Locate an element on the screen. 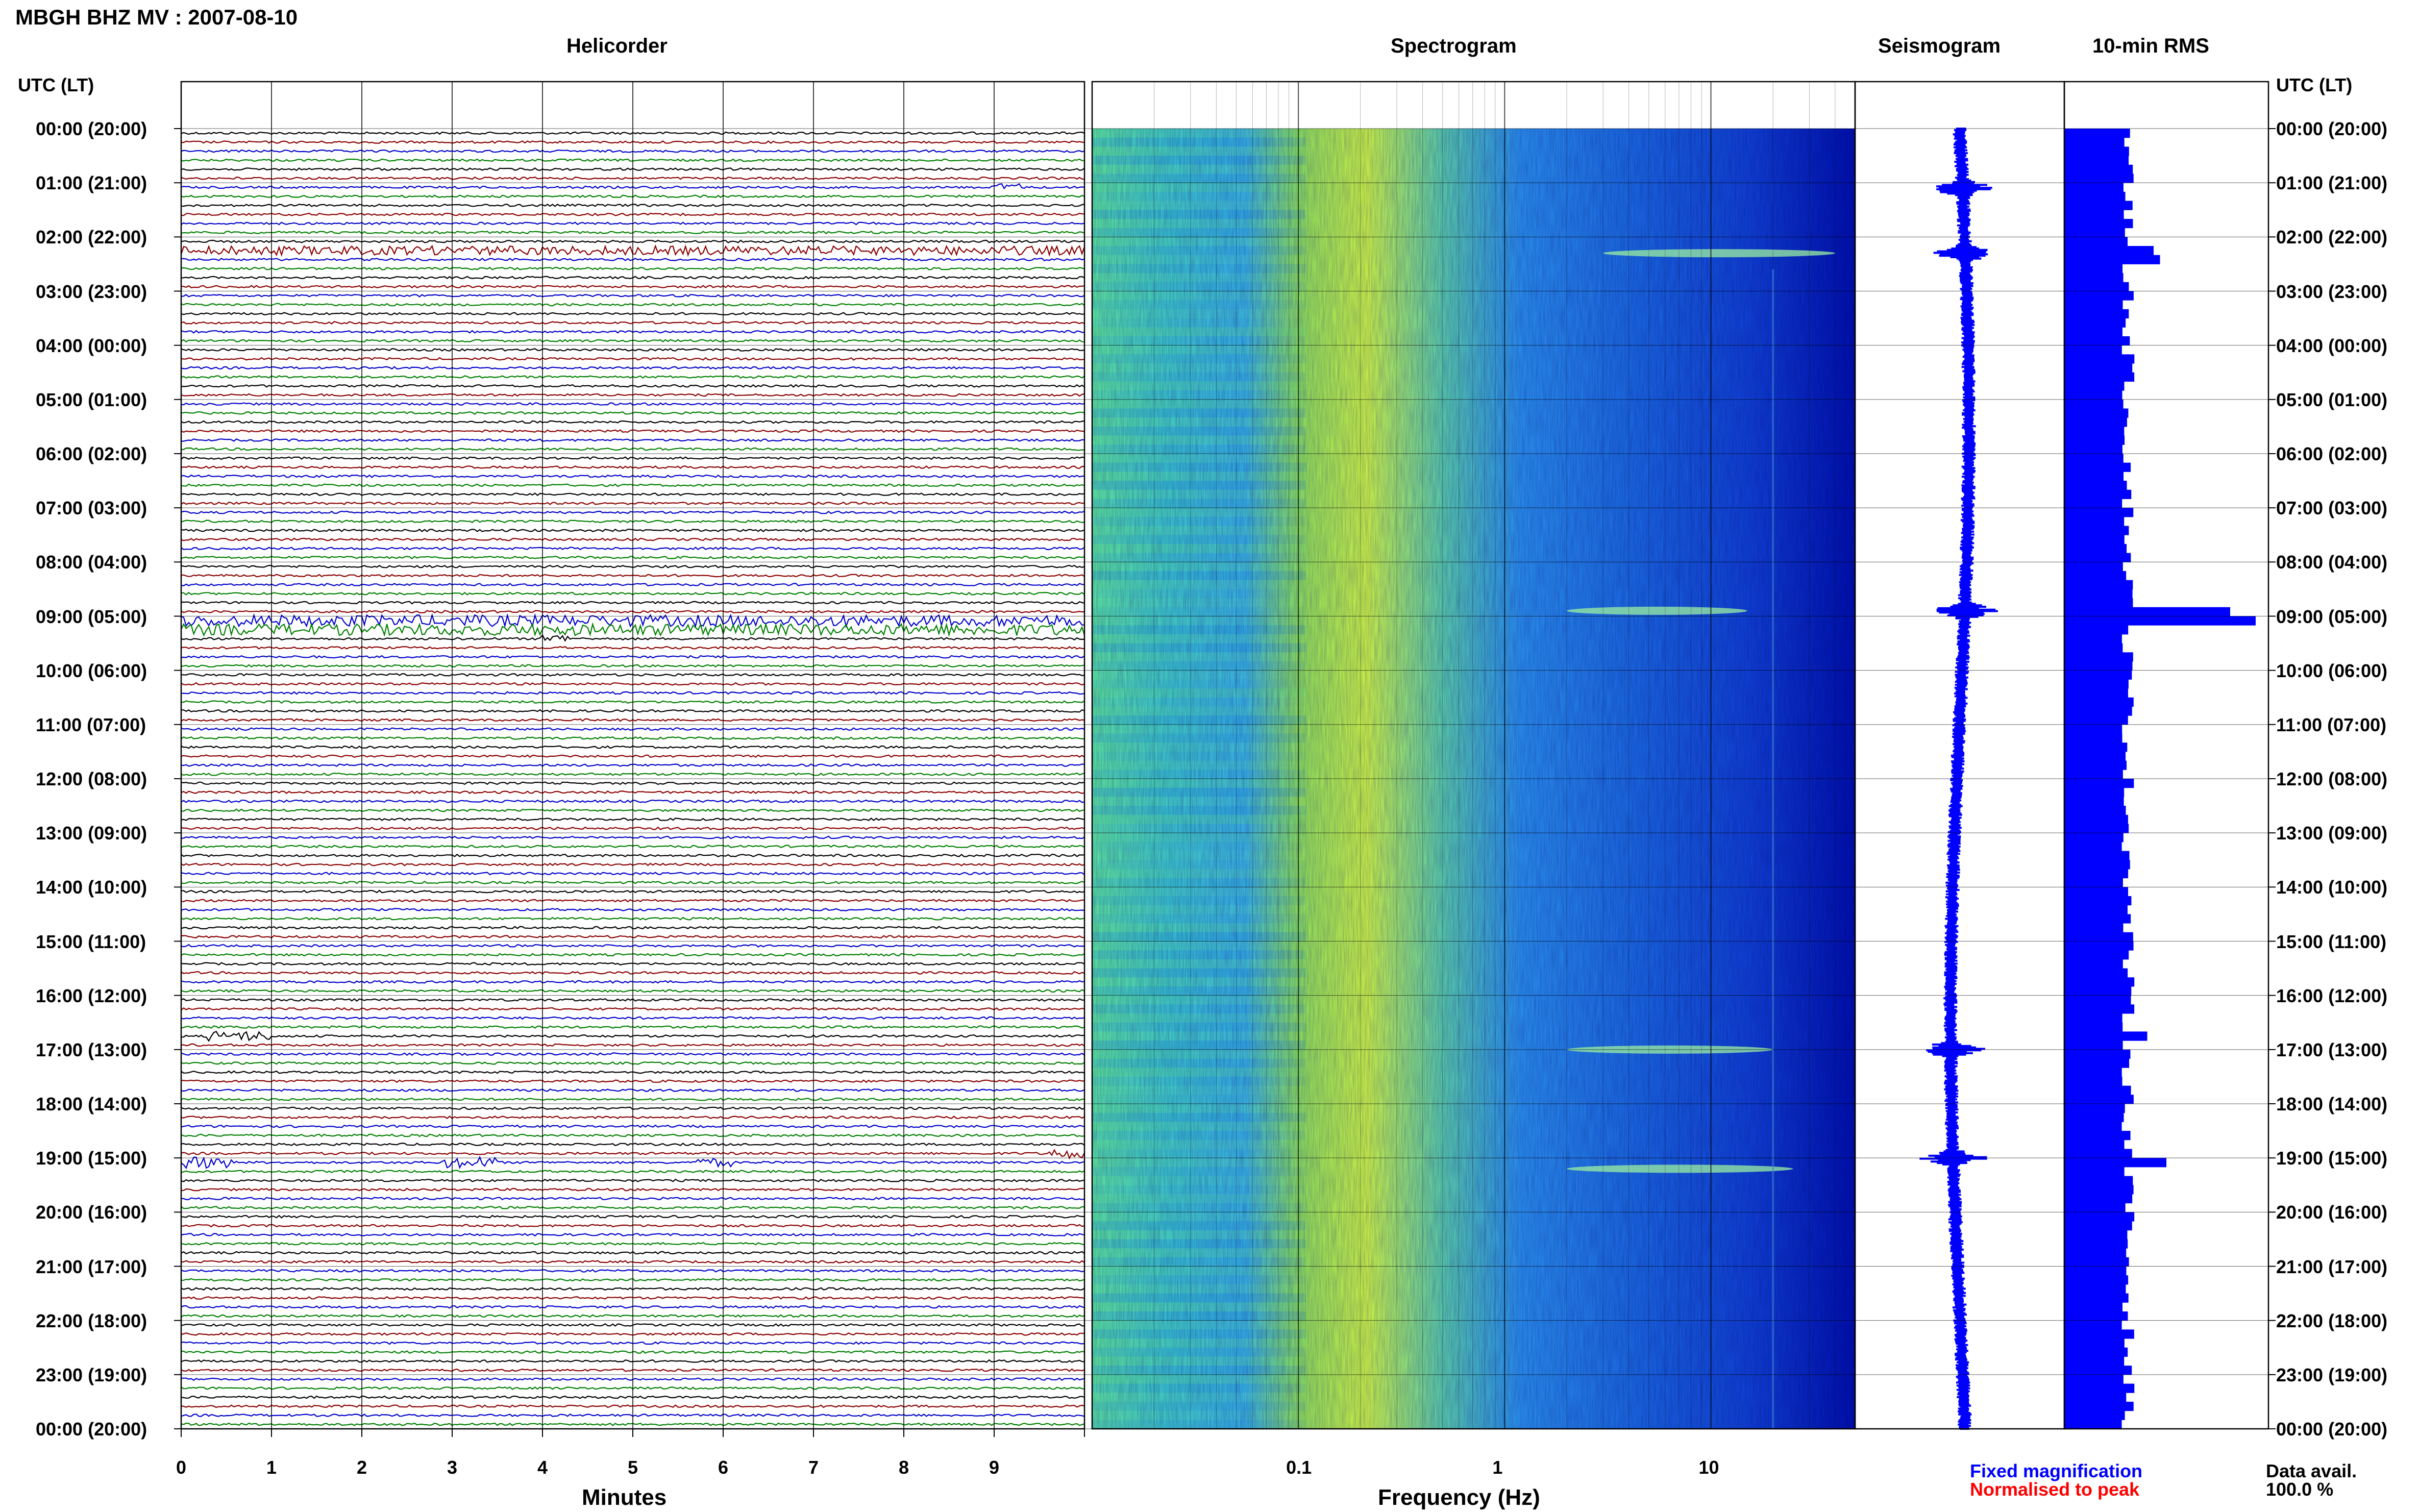  time-label-left: 01:00 (21:00) is located at coordinates (91, 183).